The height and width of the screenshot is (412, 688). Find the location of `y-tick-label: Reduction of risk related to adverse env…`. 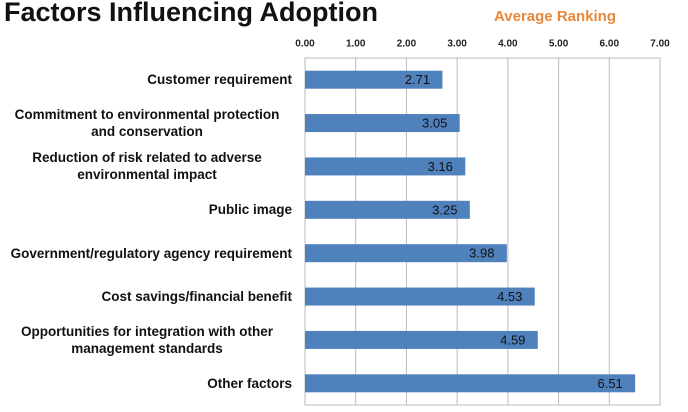

y-tick-label: Reduction of risk related to adverse env… is located at coordinates (147, 166).